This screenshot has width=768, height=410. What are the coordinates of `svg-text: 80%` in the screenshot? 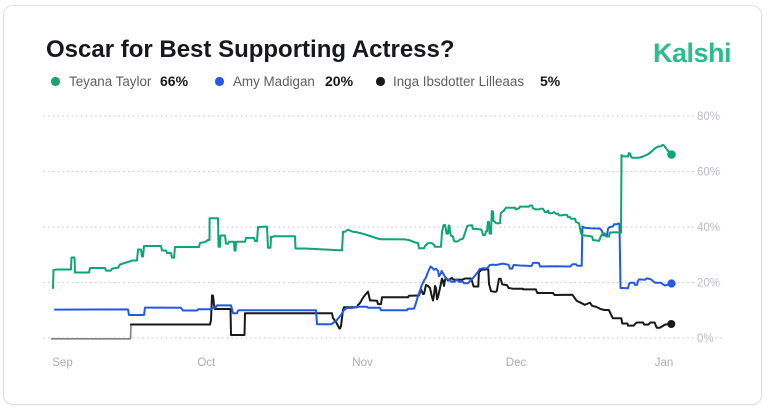 It's located at (708, 117).